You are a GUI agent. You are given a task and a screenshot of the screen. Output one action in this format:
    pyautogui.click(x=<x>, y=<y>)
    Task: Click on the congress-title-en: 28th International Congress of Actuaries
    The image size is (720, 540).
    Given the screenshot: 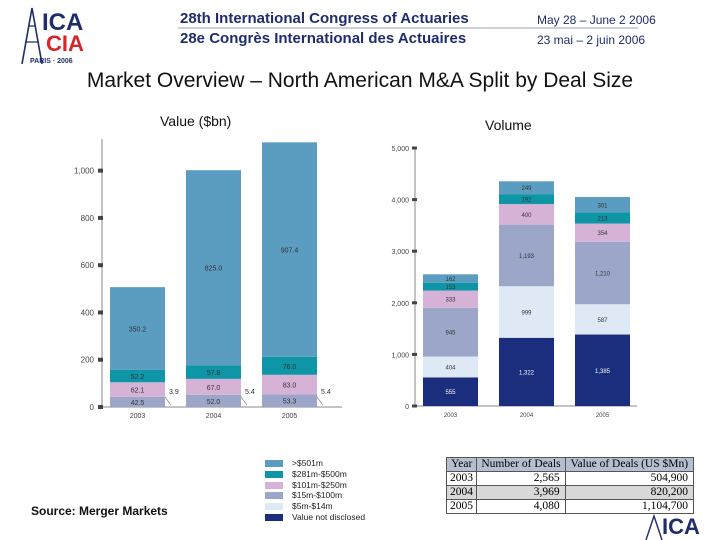 What is the action you would take?
    pyautogui.click(x=324, y=18)
    